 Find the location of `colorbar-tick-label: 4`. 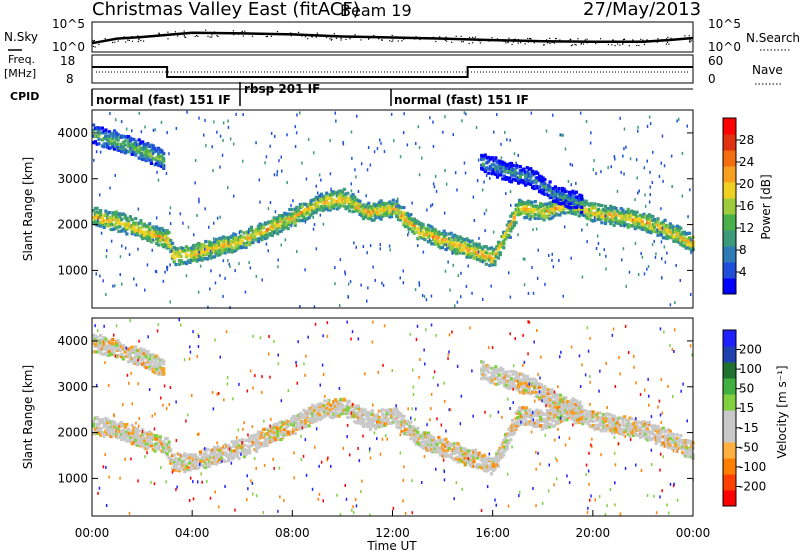

colorbar-tick-label: 4 is located at coordinates (743, 272).